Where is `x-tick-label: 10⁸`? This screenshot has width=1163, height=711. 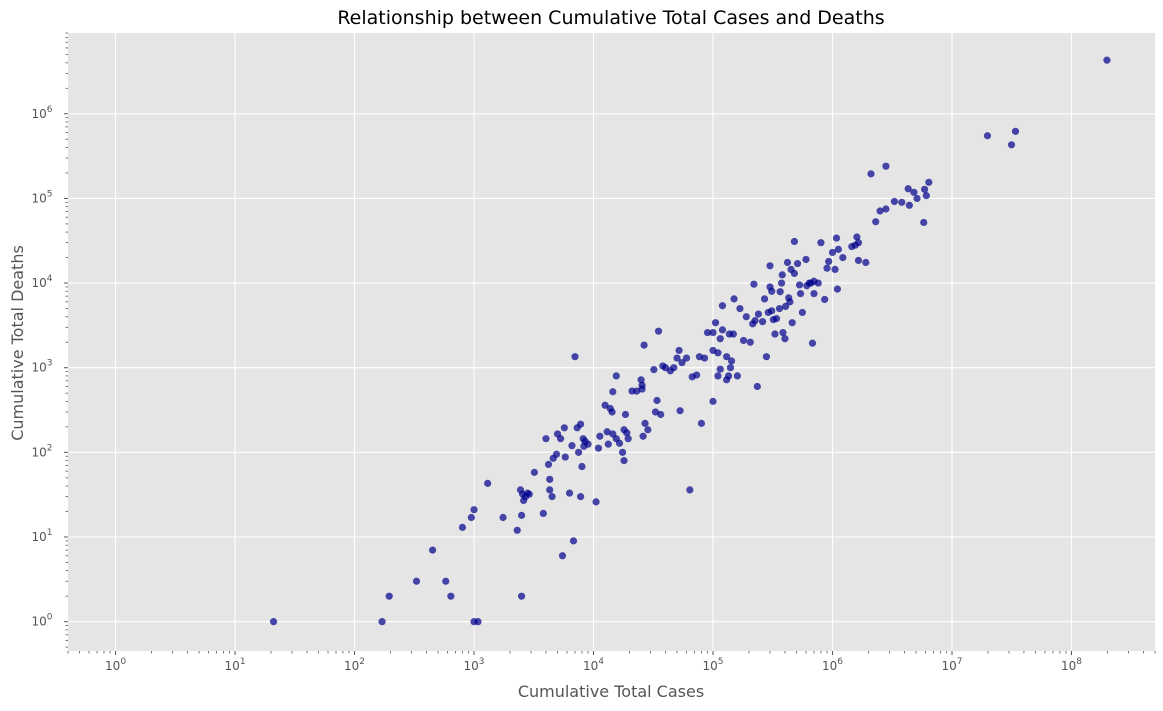
x-tick-label: 10⁸ is located at coordinates (1071, 665).